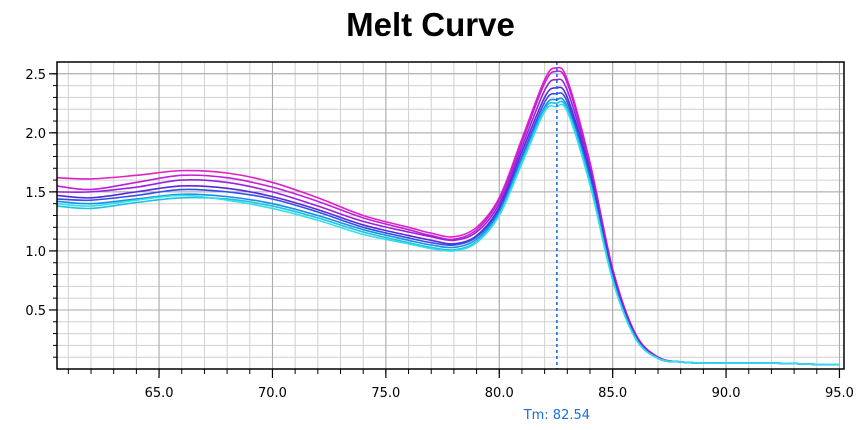  I want to click on y-tick-label: 0.5, so click(35, 311).